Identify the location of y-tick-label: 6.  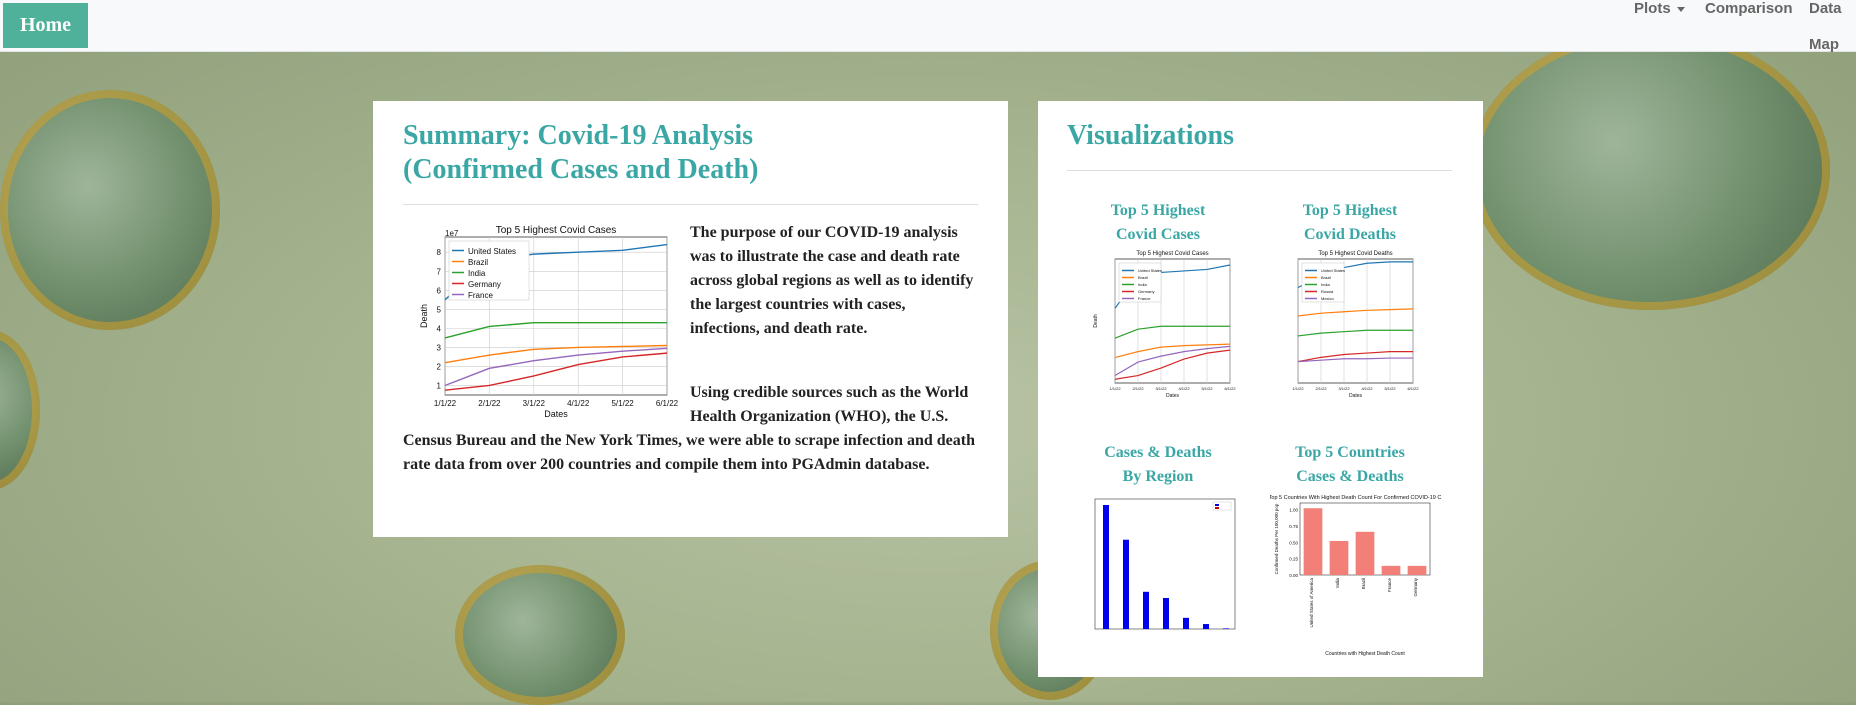
(439, 290).